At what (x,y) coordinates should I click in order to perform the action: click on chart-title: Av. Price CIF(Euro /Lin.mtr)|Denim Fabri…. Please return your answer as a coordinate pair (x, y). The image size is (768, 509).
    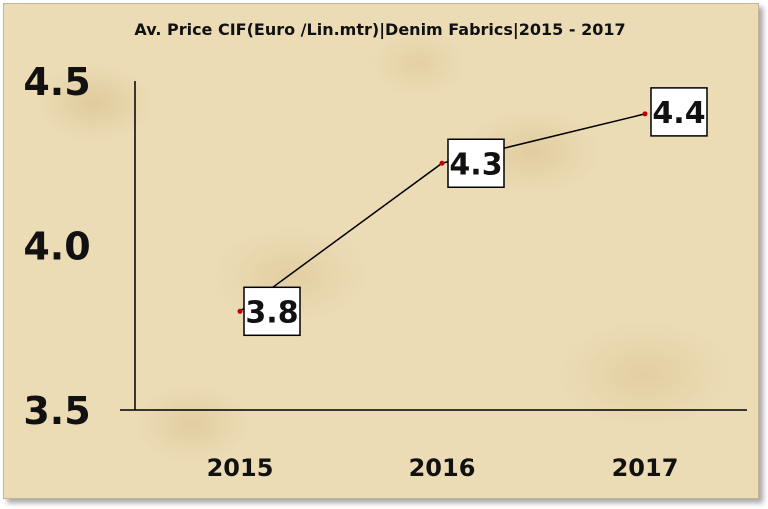
    Looking at the image, I should click on (379, 30).